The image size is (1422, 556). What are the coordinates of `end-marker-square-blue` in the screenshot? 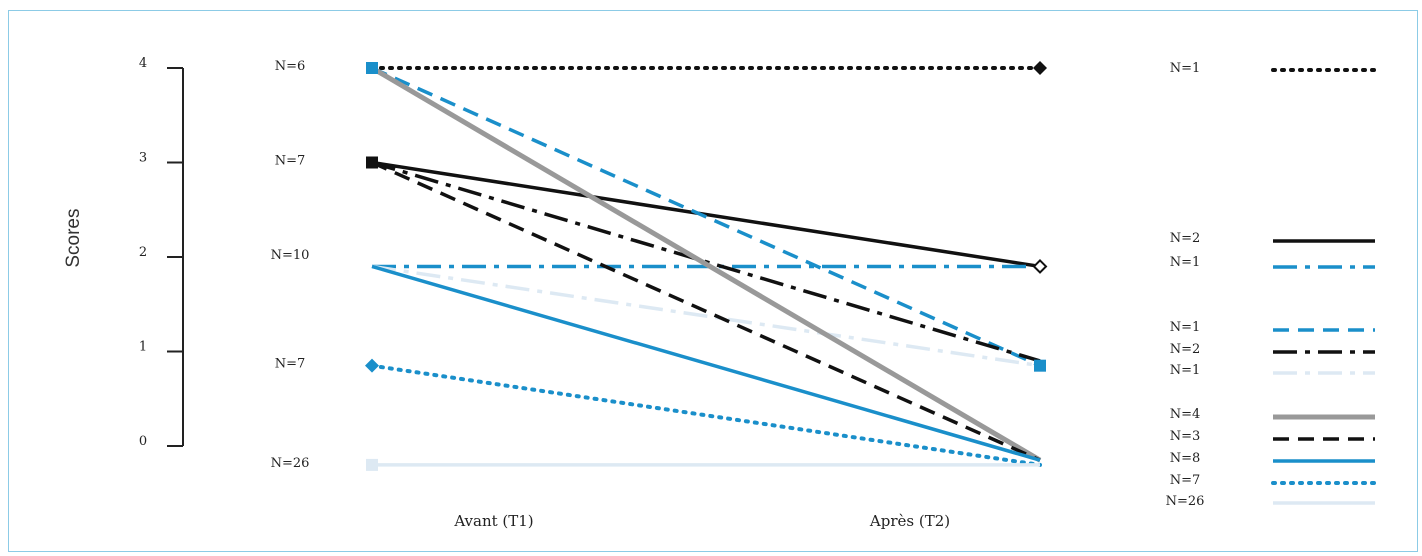 It's located at (1040, 365).